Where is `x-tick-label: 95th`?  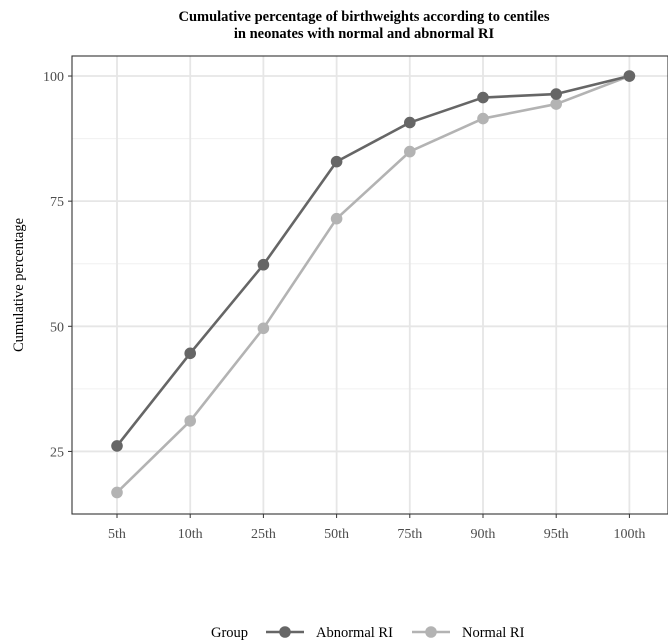
x-tick-label: 95th is located at coordinates (556, 534).